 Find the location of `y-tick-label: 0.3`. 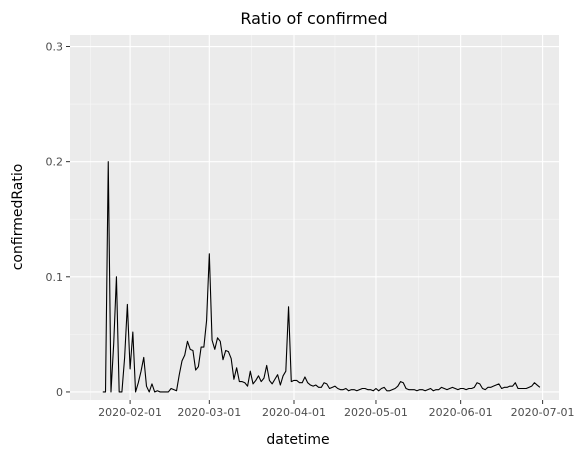

y-tick-label: 0.3 is located at coordinates (55, 47).